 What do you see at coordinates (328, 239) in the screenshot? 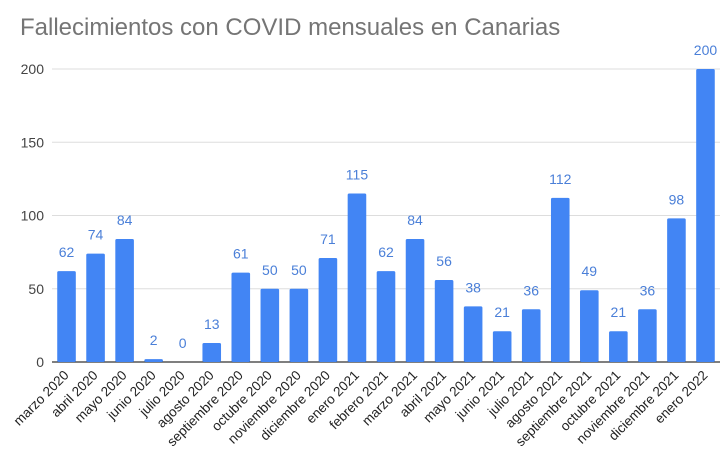
I see `data-label: 71` at bounding box center [328, 239].